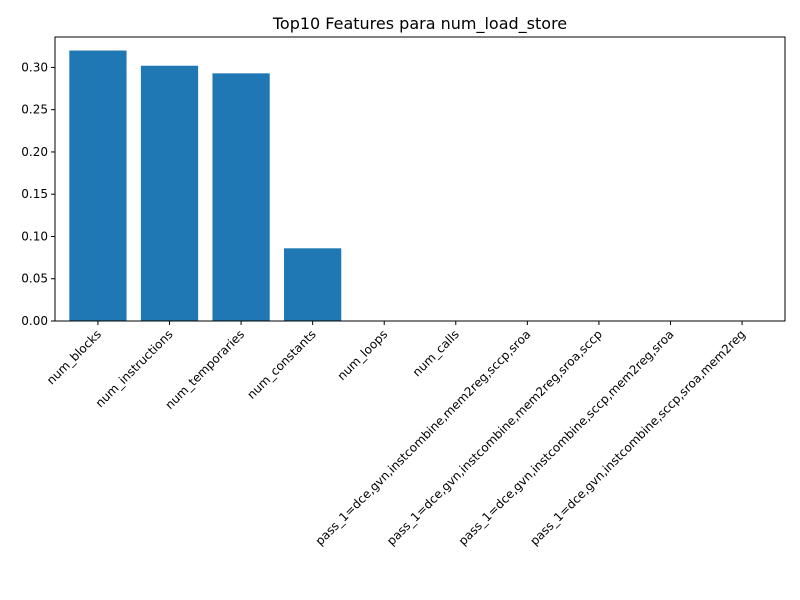  I want to click on bar-num_instructions, so click(169, 193).